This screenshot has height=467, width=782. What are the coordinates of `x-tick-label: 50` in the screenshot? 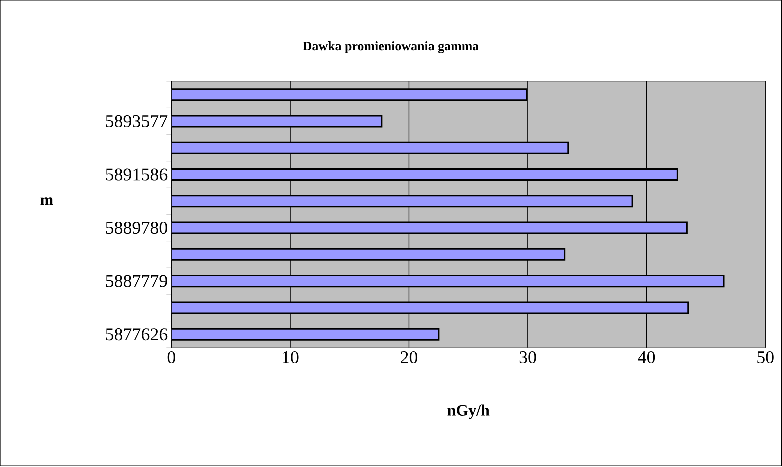 It's located at (766, 358).